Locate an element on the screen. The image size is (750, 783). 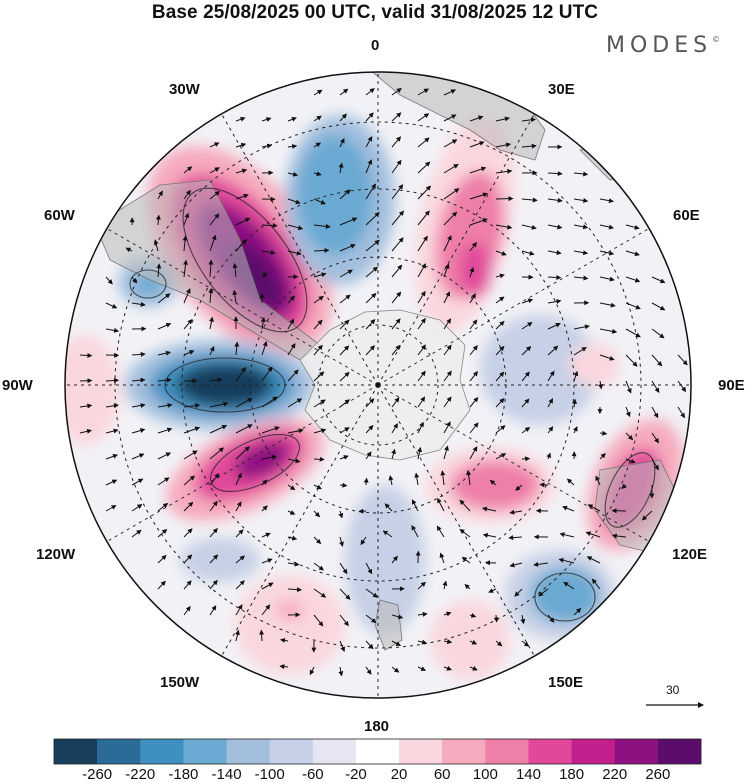
meridian-line is located at coordinates (242, 463).